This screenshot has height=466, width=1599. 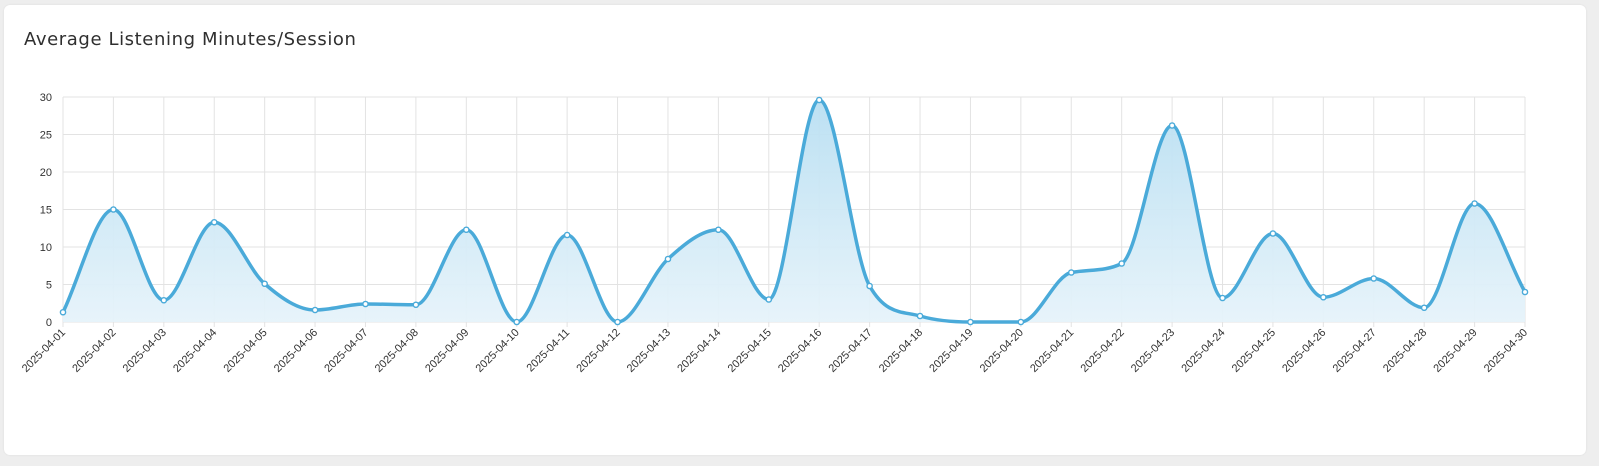 What do you see at coordinates (1103, 351) in the screenshot?
I see `x-tick-label: 2025-04-22` at bounding box center [1103, 351].